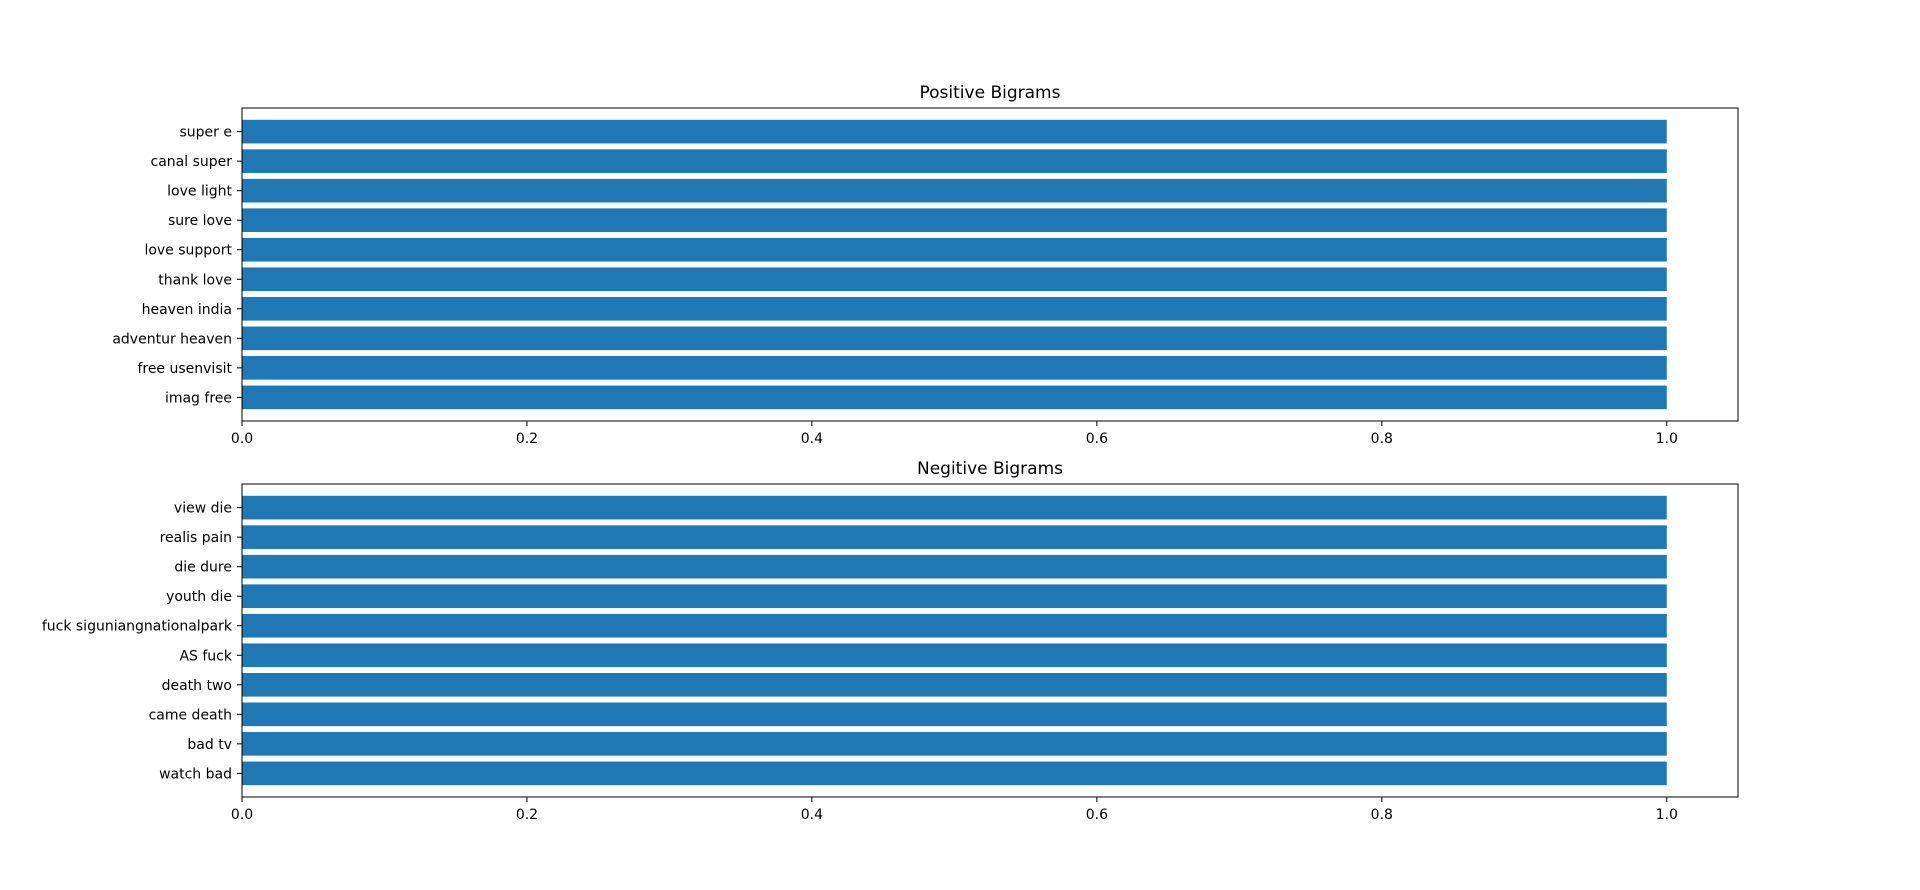 The image size is (1920, 890). What do you see at coordinates (187, 310) in the screenshot?
I see `positive-category-label: heaven india` at bounding box center [187, 310].